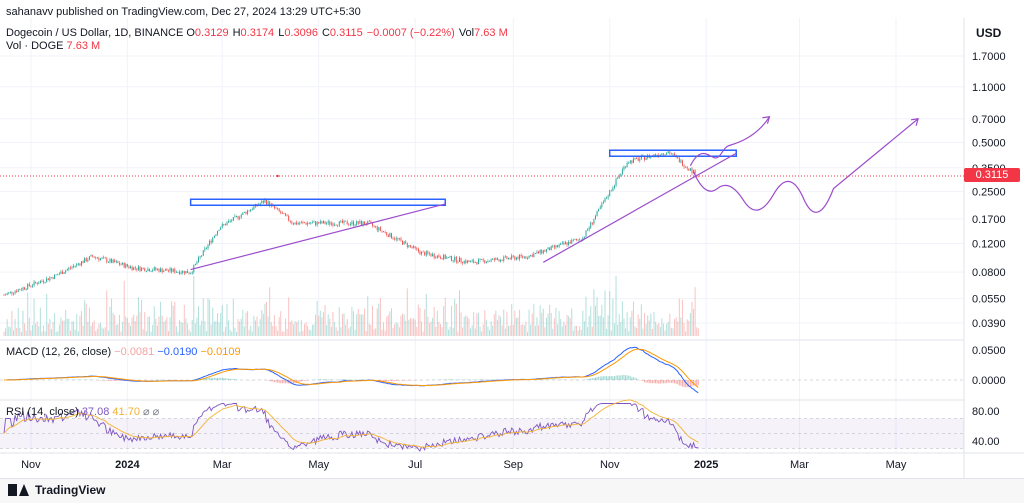 The width and height of the screenshot is (1024, 503). Describe the element at coordinates (84, 46) in the screenshot. I see `volume-value: 7.63 M` at that location.